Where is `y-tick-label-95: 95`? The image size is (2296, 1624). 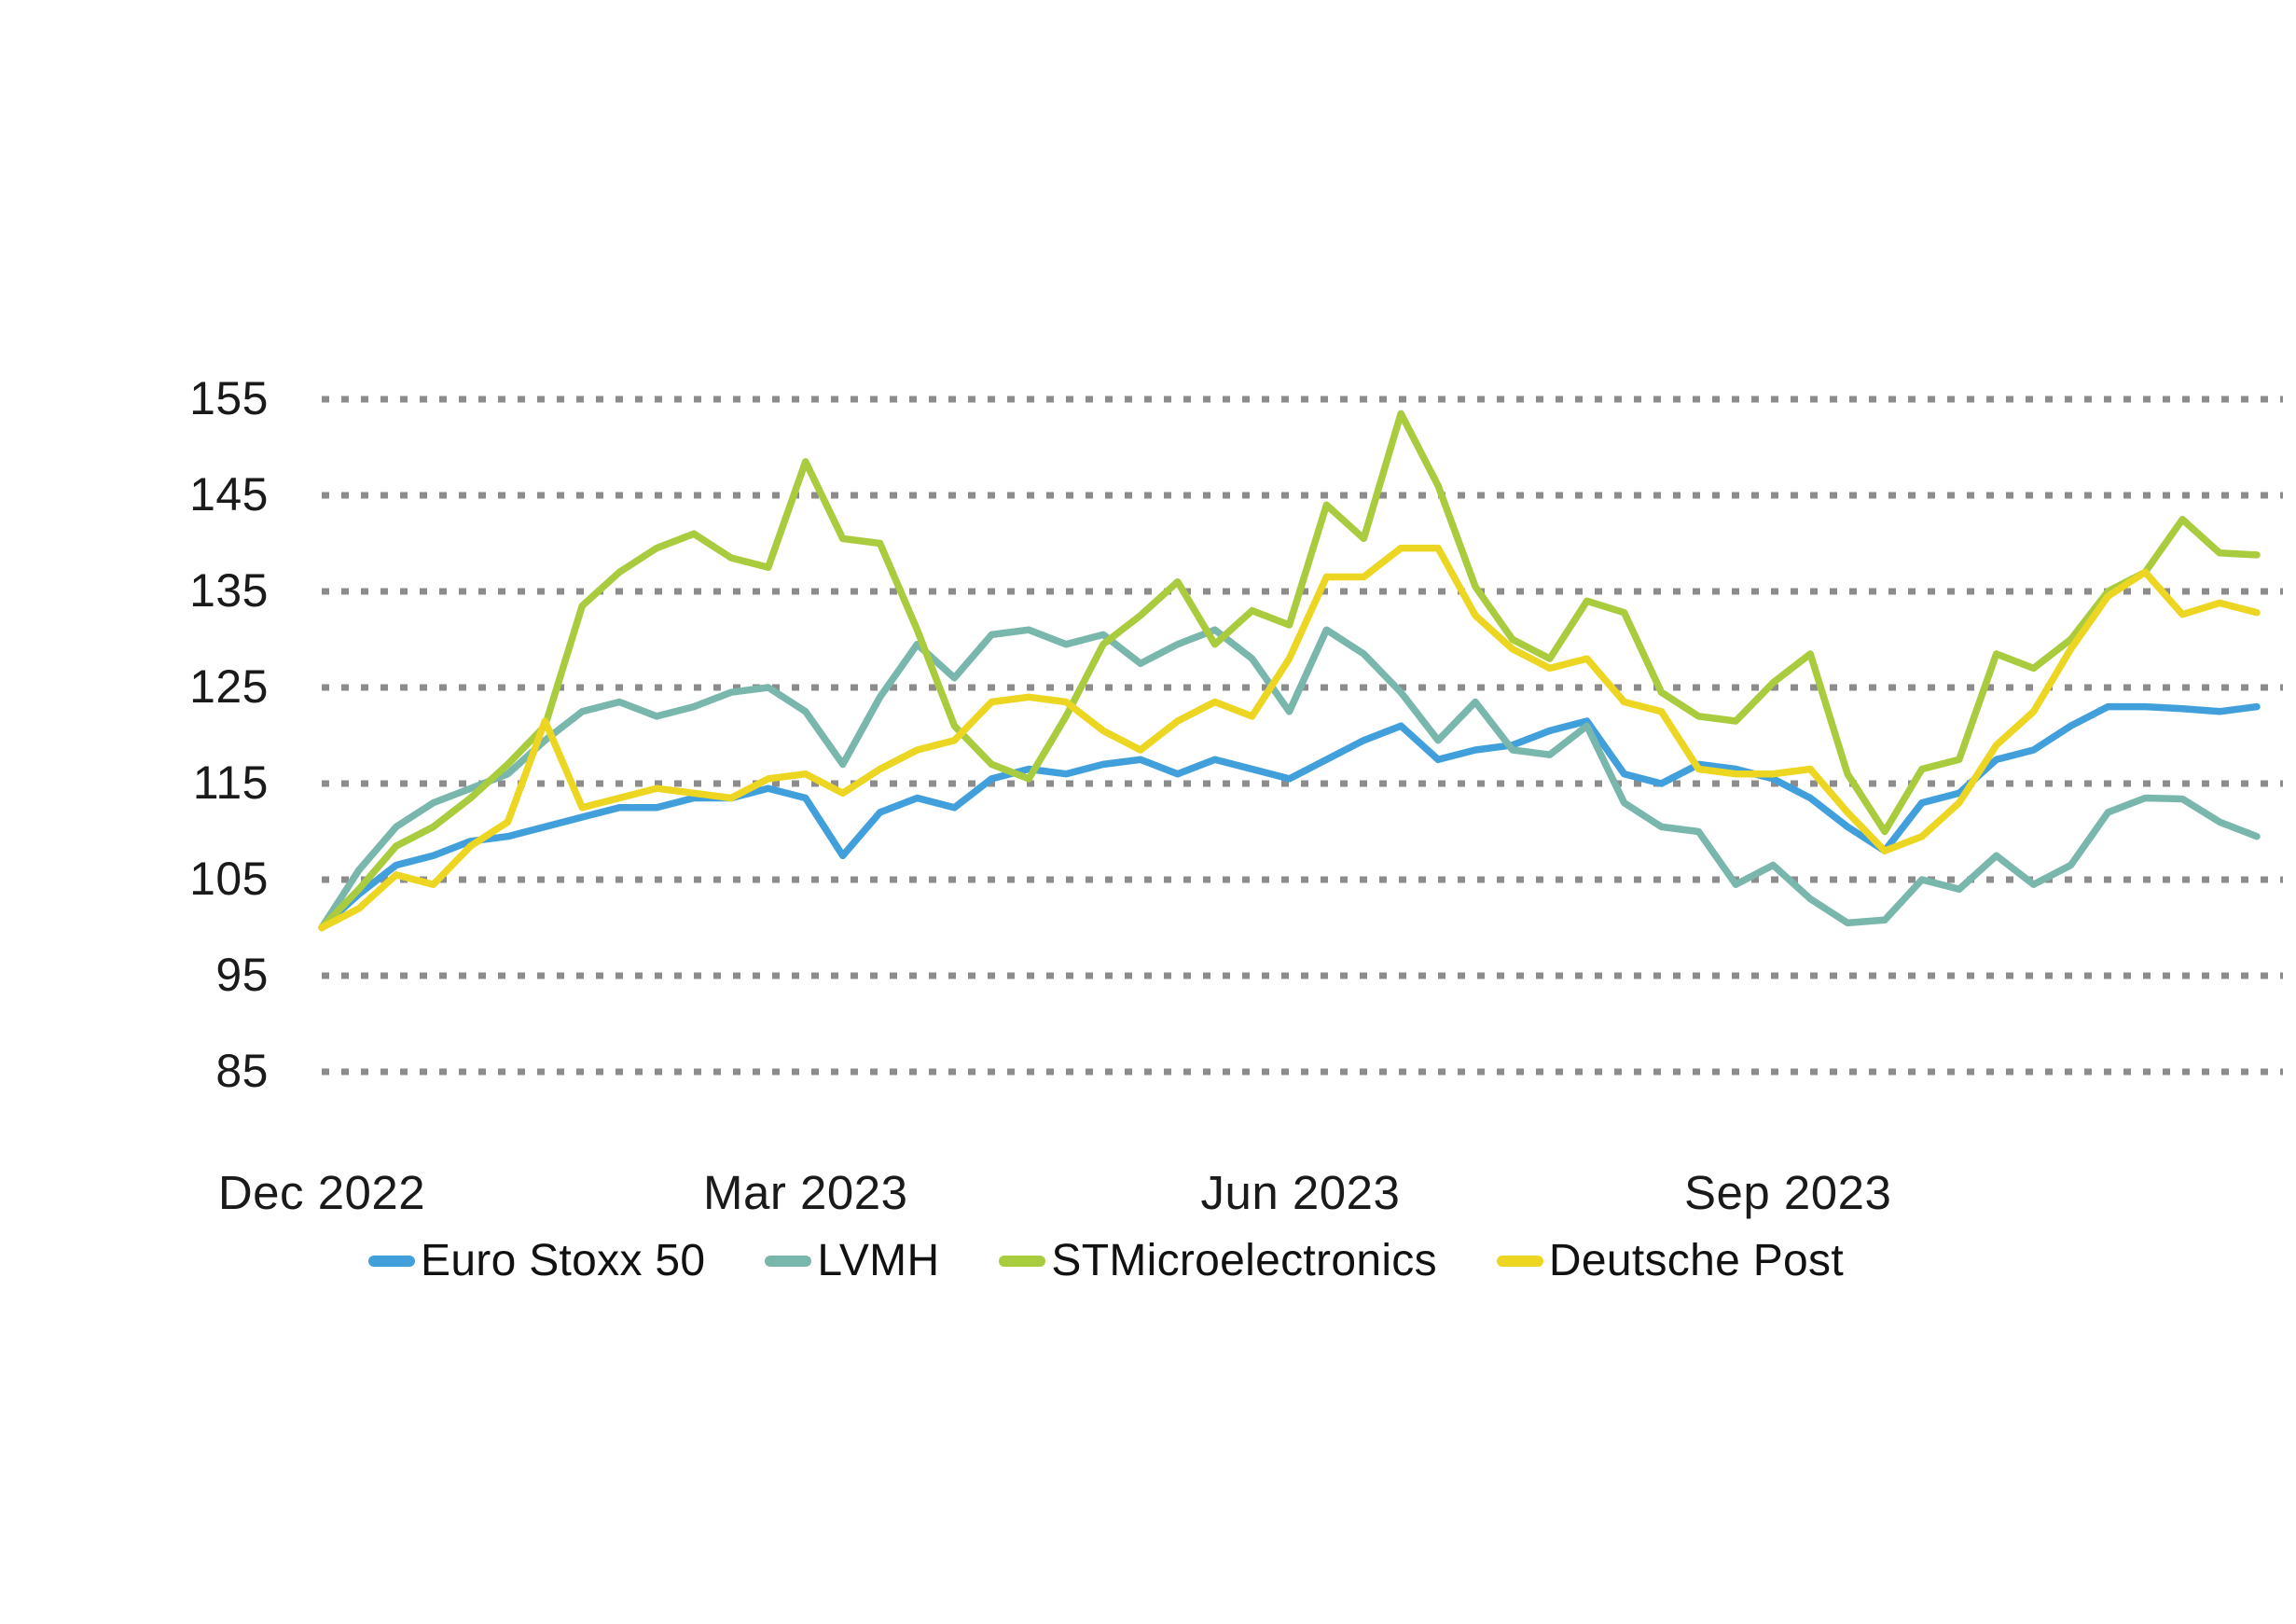 y-tick-label-95: 95 is located at coordinates (242, 975).